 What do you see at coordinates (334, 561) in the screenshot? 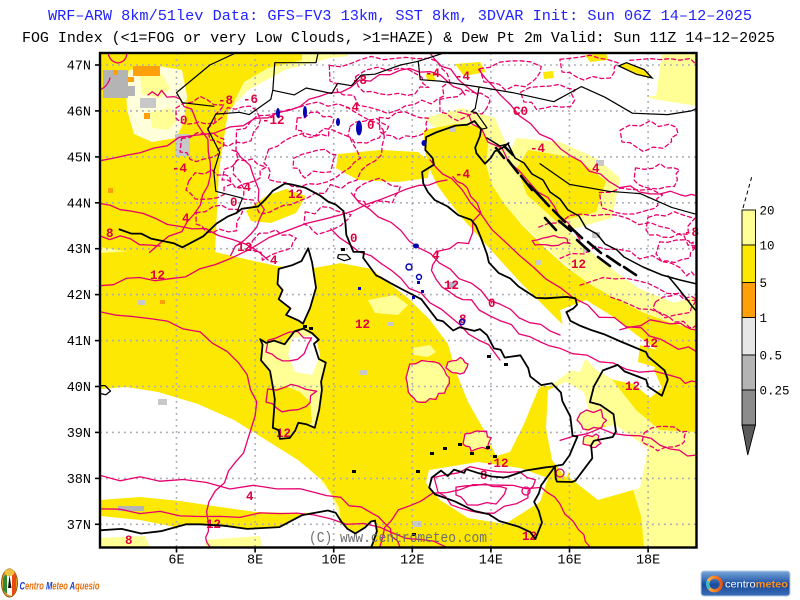
I see `svg-text: 10E` at bounding box center [334, 561].